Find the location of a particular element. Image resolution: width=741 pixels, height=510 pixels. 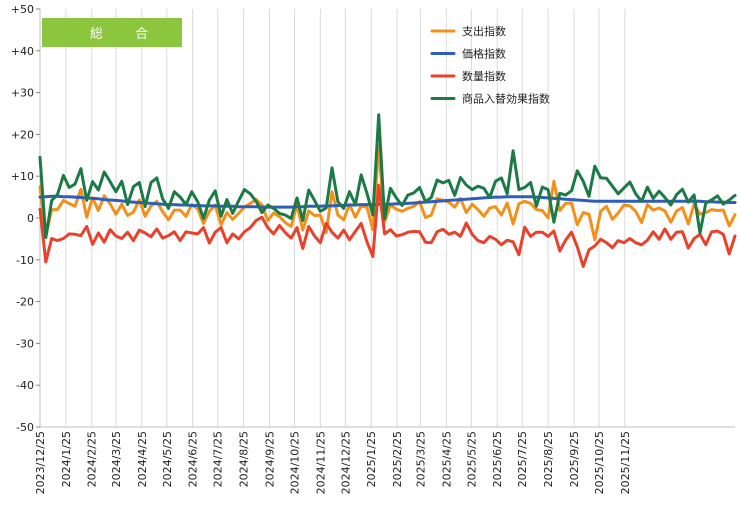

x-tick-label: 2024/11/25 is located at coordinates (320, 462).